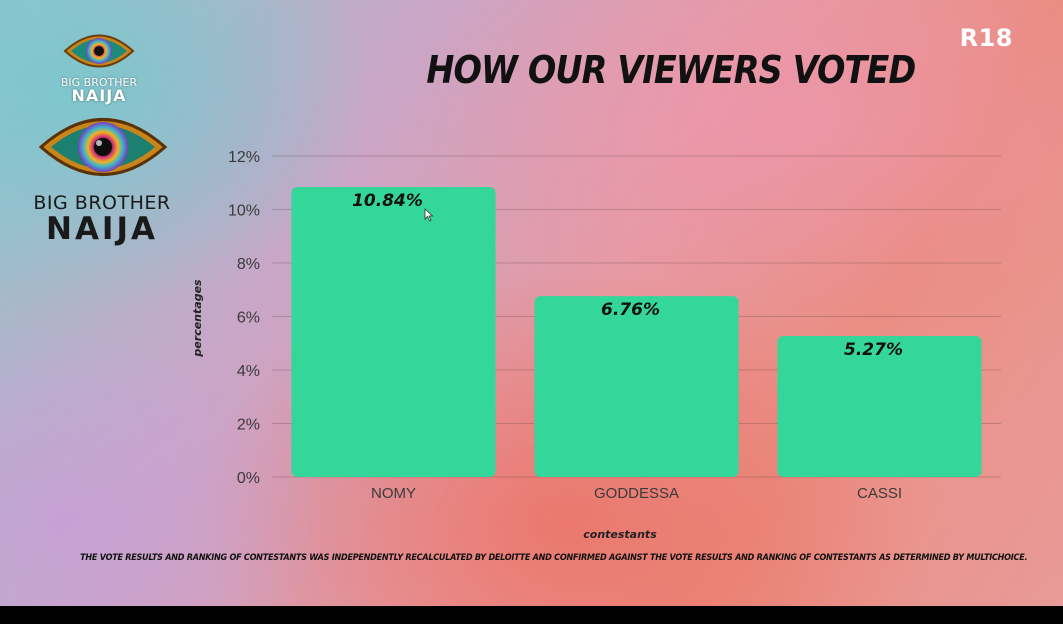 This screenshot has height=624, width=1063. Describe the element at coordinates (102, 229) in the screenshot. I see `large-logo-line2: NAIJA` at that location.